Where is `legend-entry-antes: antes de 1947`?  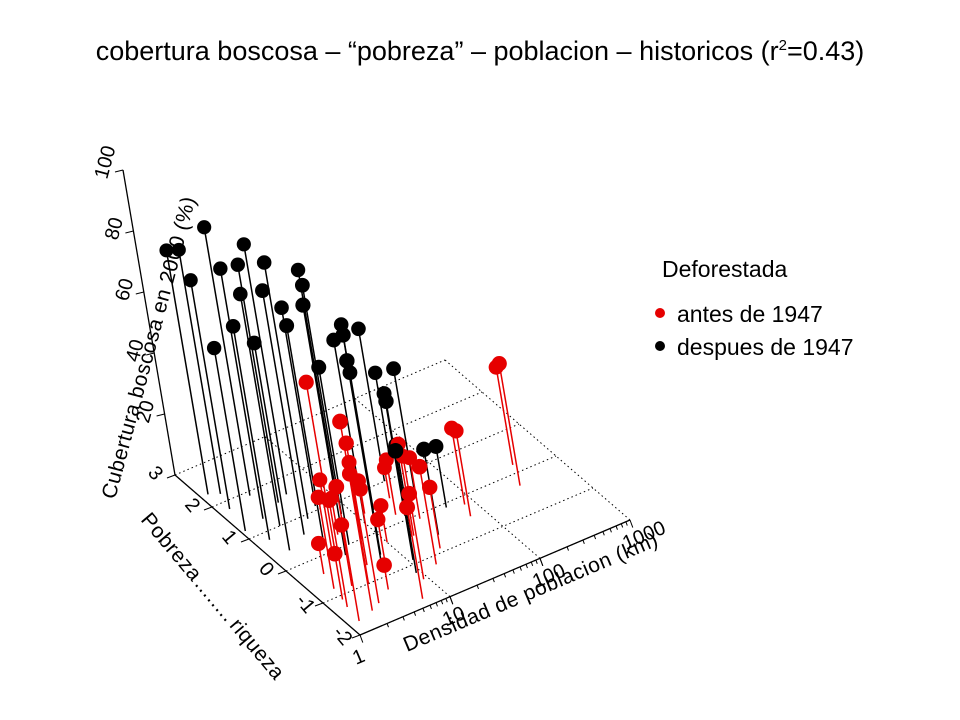
legend-entry-antes: antes de 1947 is located at coordinates (750, 314).